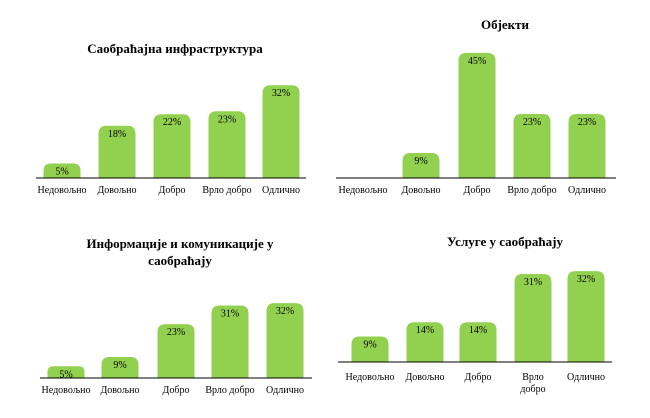 The height and width of the screenshot is (418, 650). I want to click on category-label-4-4: Врло добро, so click(532, 383).